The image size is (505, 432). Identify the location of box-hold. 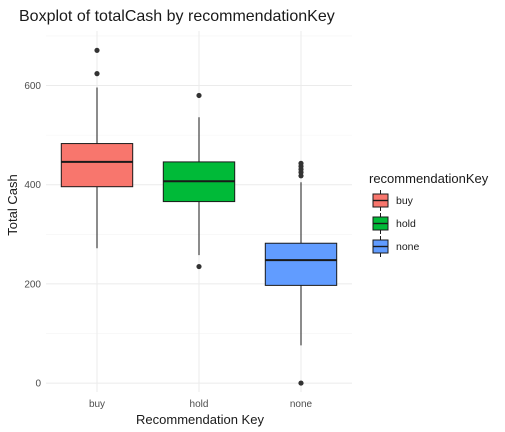
(199, 181).